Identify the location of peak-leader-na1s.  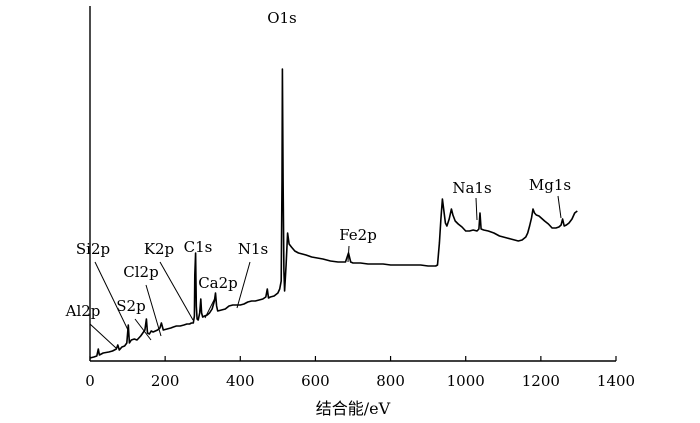
(476, 209).